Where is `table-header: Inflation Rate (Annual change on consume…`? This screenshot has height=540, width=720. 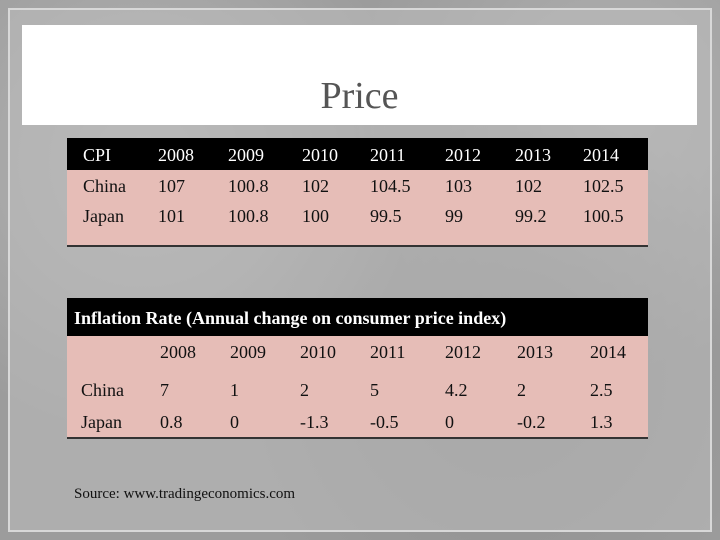 table-header: Inflation Rate (Annual change on consume… is located at coordinates (357, 317).